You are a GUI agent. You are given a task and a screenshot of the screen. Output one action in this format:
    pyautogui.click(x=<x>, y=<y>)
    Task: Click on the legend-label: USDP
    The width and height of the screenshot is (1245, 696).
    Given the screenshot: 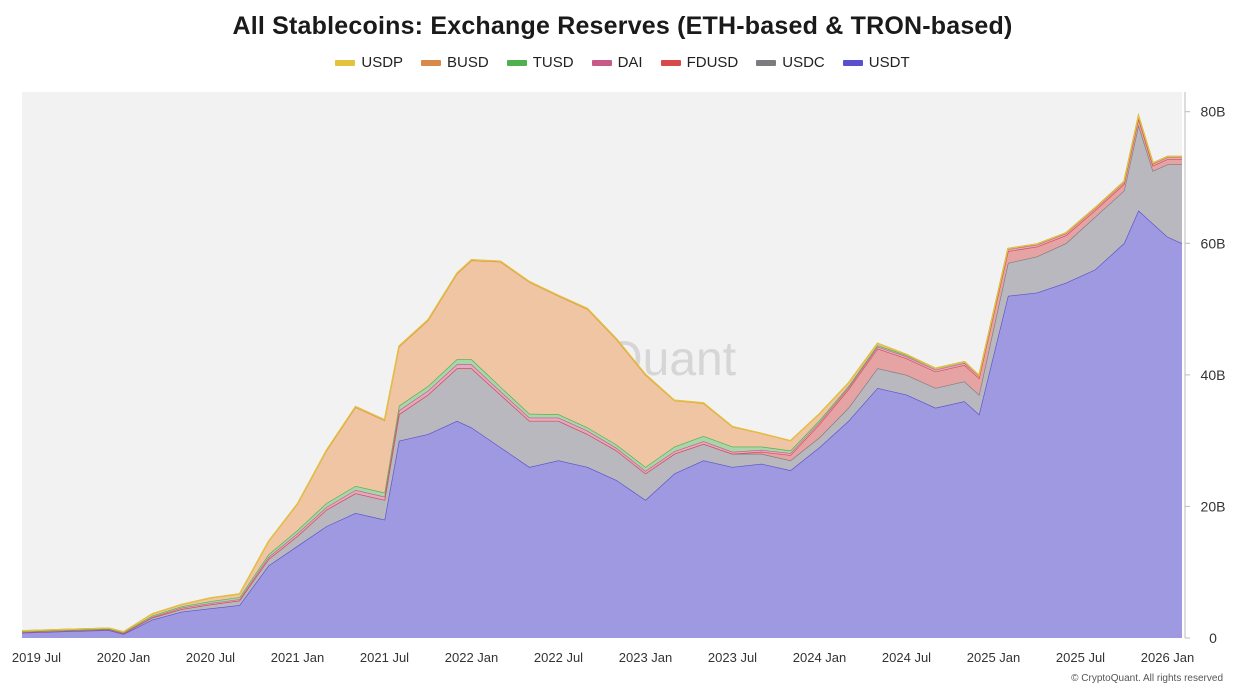 What is the action you would take?
    pyautogui.click(x=382, y=62)
    